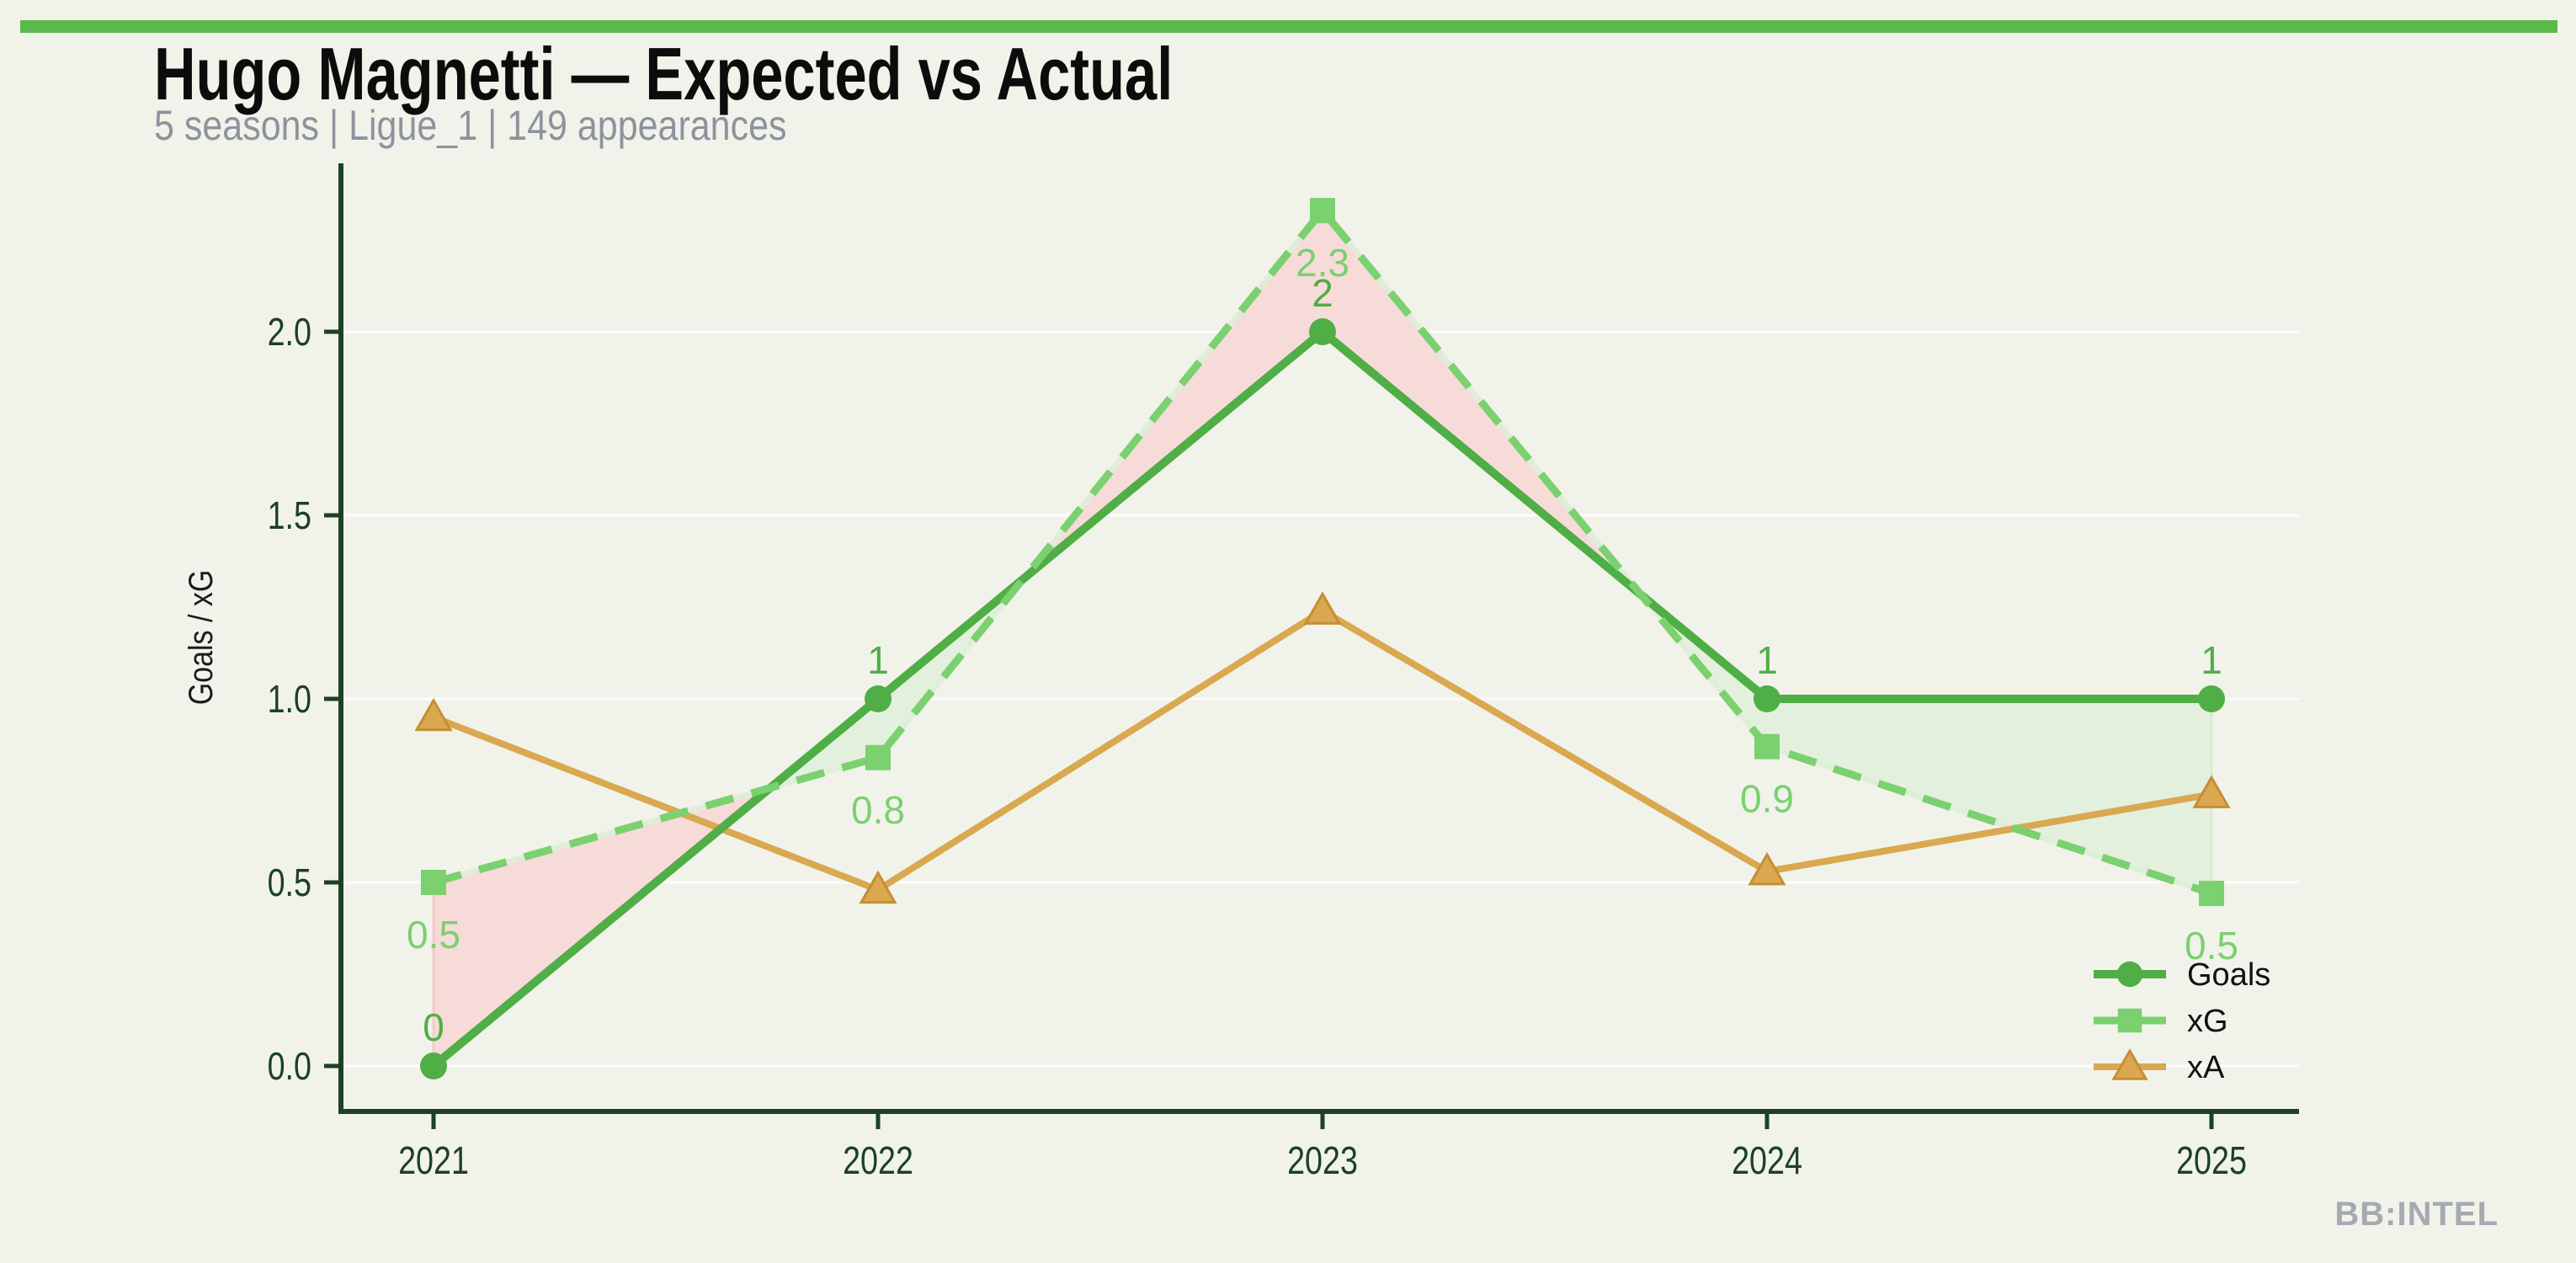 The height and width of the screenshot is (1263, 2576). I want to click on legend-goals-label: Goals, so click(2228, 975).